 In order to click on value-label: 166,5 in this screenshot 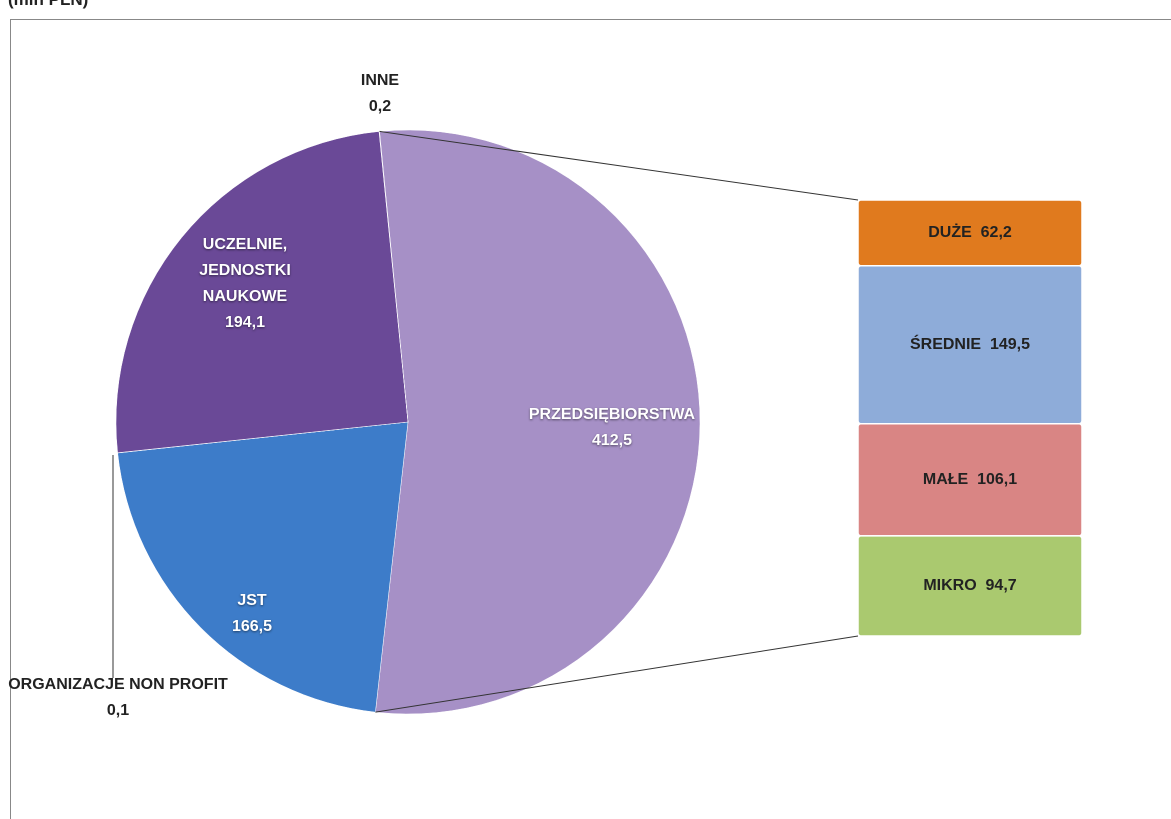, I will do `click(252, 626)`.